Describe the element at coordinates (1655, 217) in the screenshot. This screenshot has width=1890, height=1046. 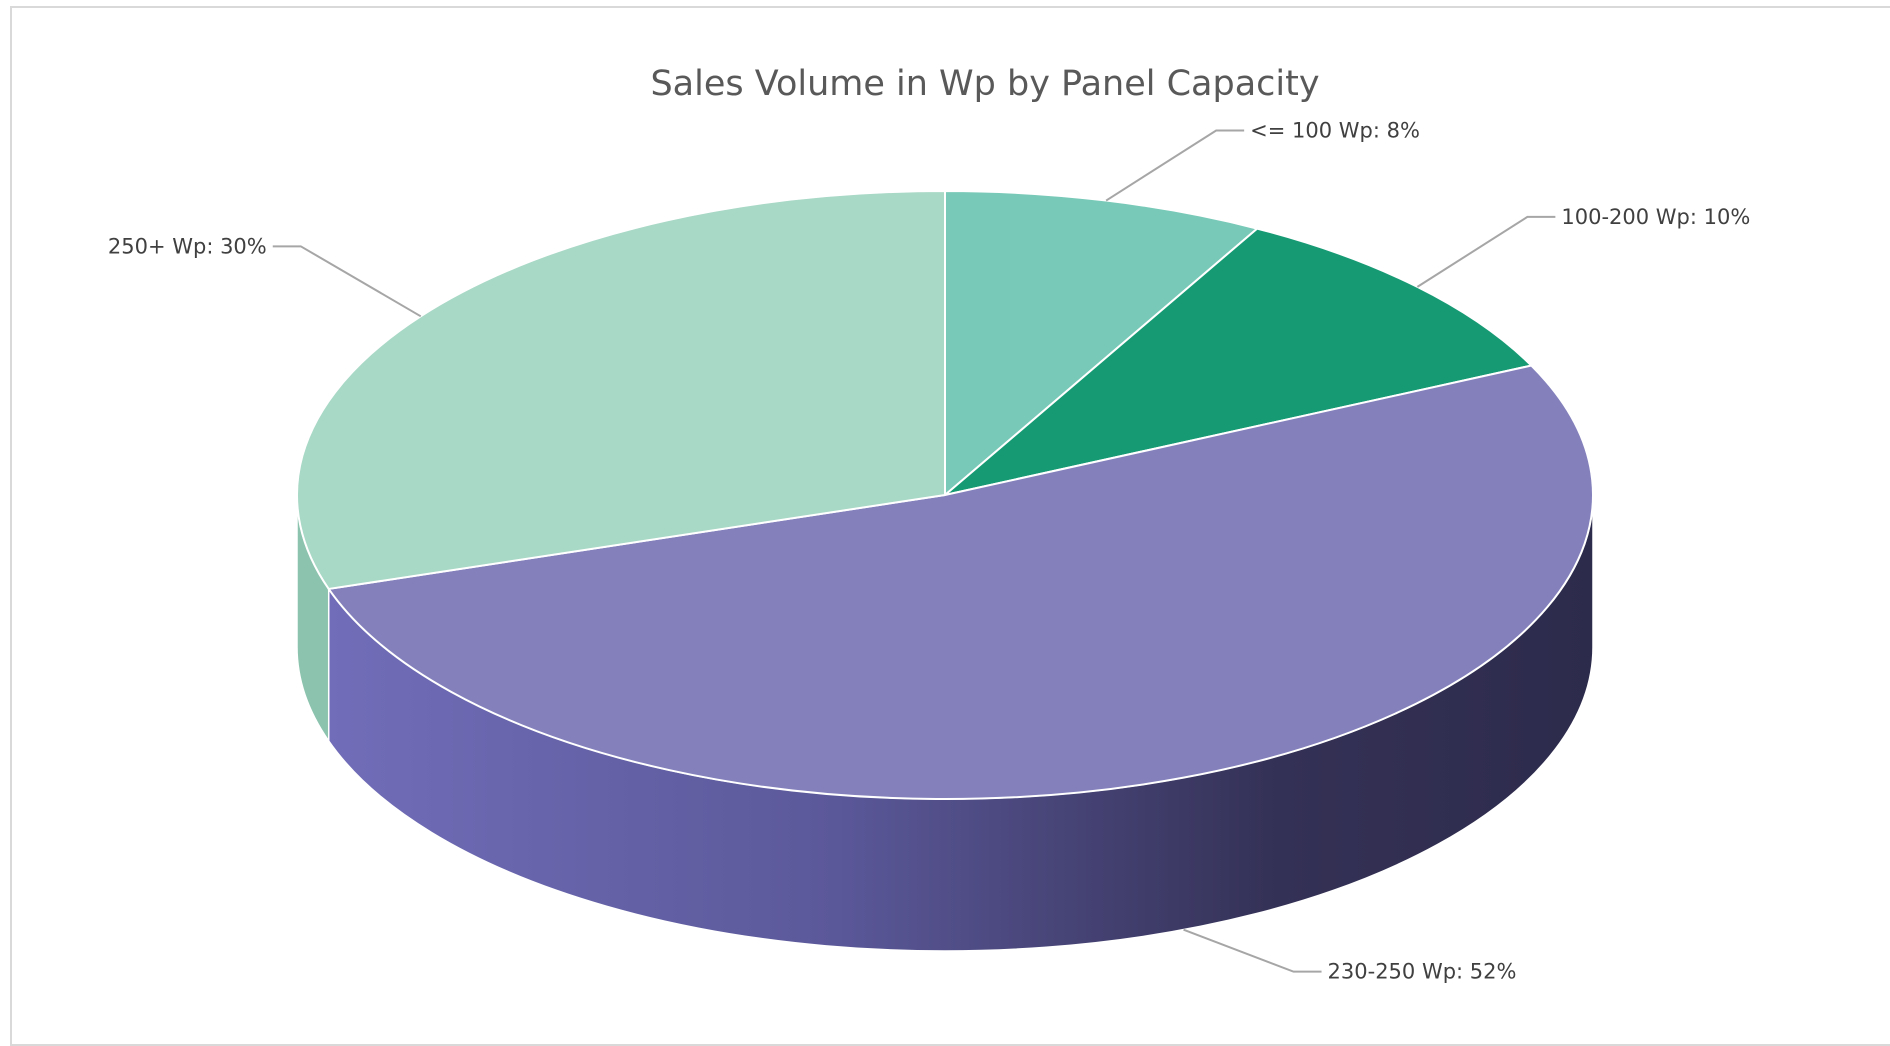
I see `data-label-100-200-wp: 100-200 Wp: 10%` at that location.